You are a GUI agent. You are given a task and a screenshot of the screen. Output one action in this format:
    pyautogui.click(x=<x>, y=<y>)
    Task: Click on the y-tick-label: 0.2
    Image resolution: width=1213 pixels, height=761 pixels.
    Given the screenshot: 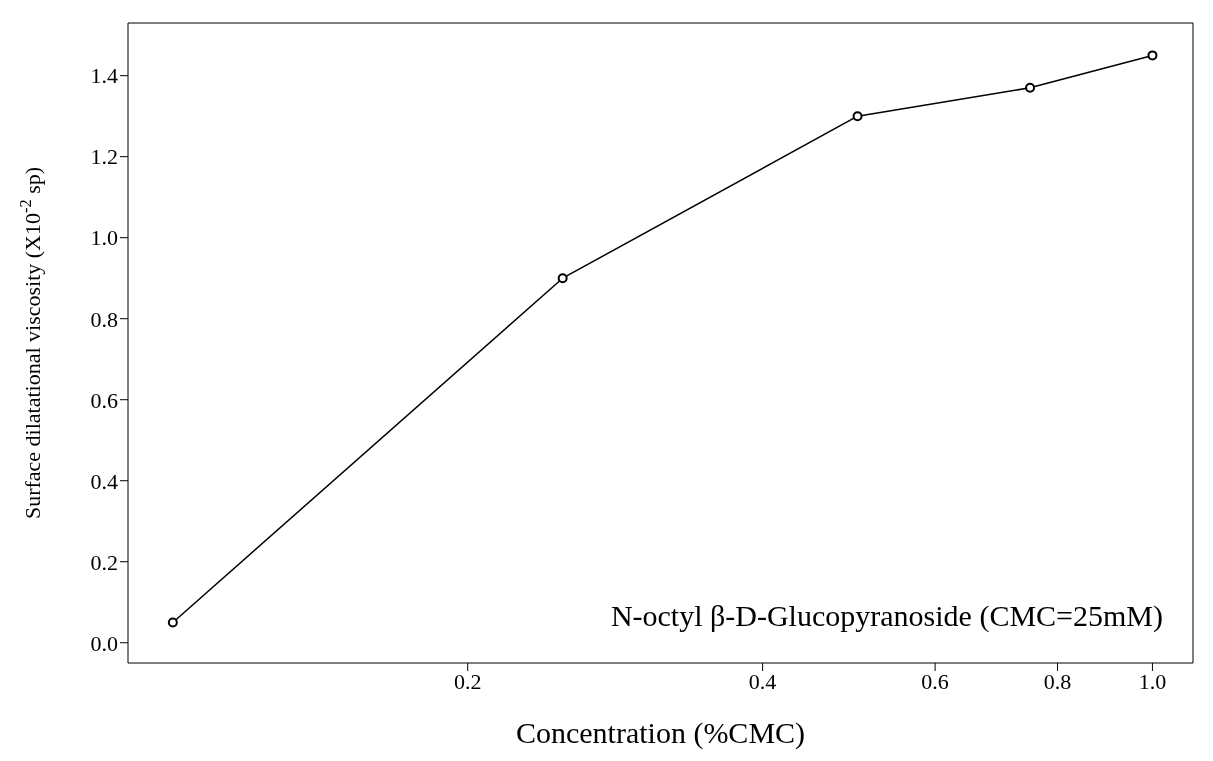 What is the action you would take?
    pyautogui.click(x=104, y=562)
    